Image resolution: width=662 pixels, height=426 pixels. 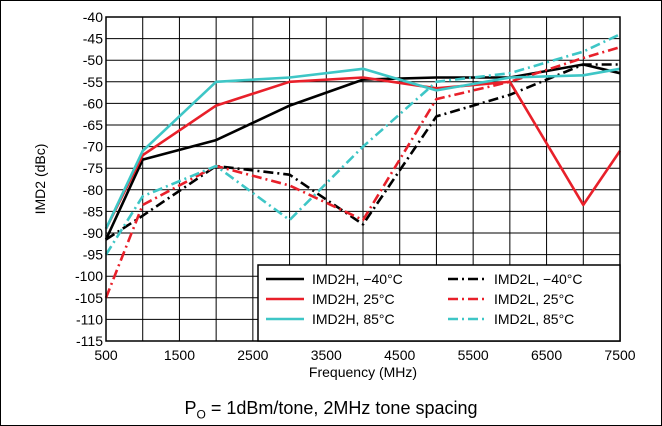 I want to click on y-tick-label: -65, so click(x=93, y=125).